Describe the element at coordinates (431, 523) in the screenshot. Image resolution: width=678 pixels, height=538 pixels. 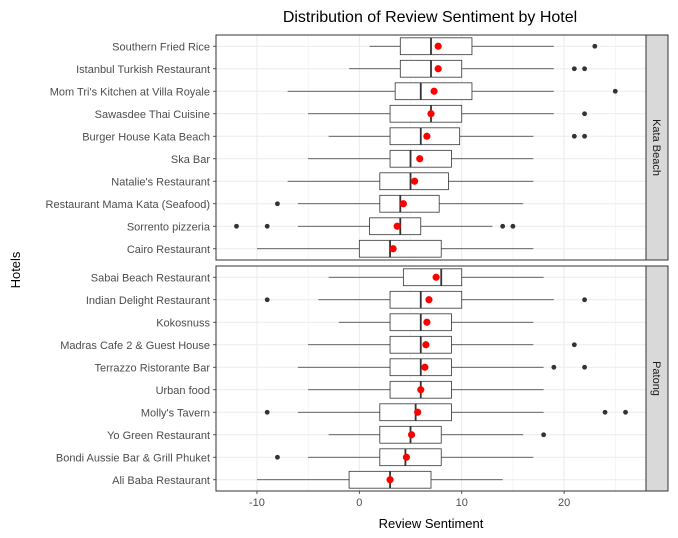
I see `x-axis-title: Review Sentiment` at that location.